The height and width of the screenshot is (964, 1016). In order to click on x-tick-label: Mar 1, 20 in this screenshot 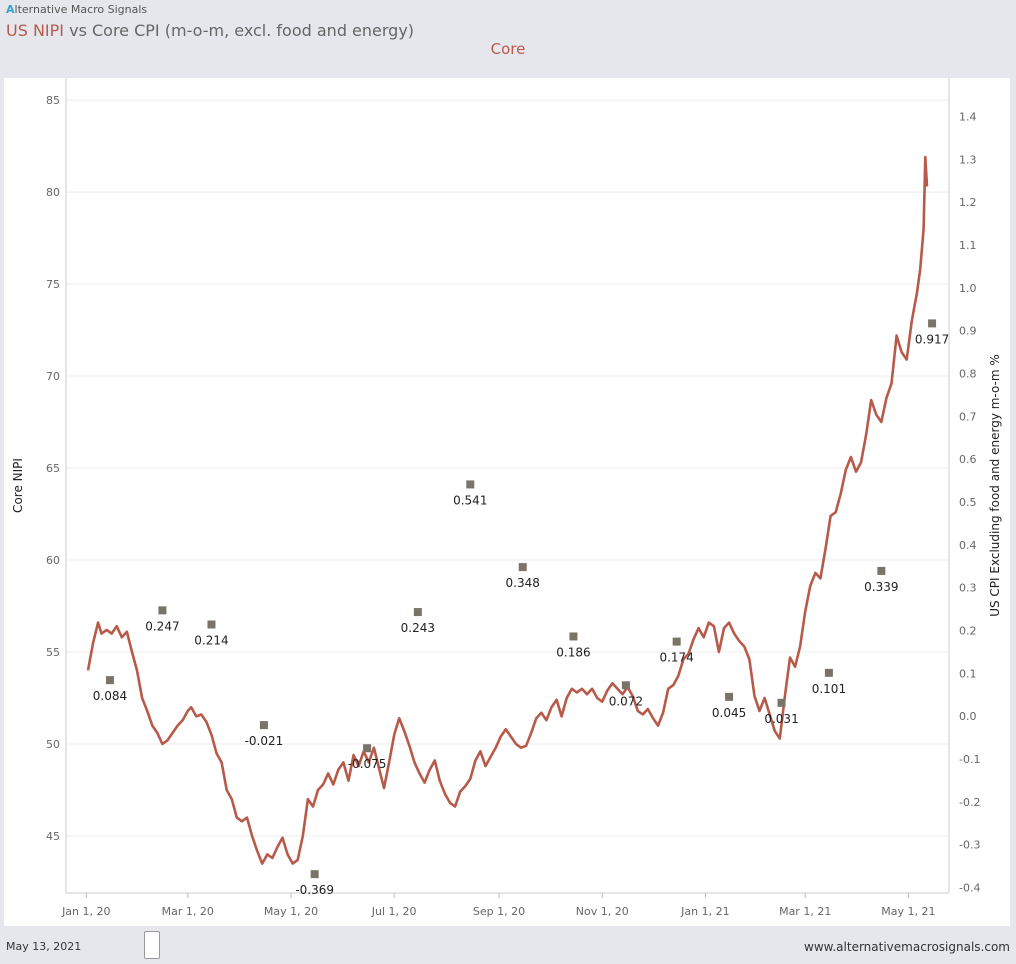, I will do `click(188, 911)`.